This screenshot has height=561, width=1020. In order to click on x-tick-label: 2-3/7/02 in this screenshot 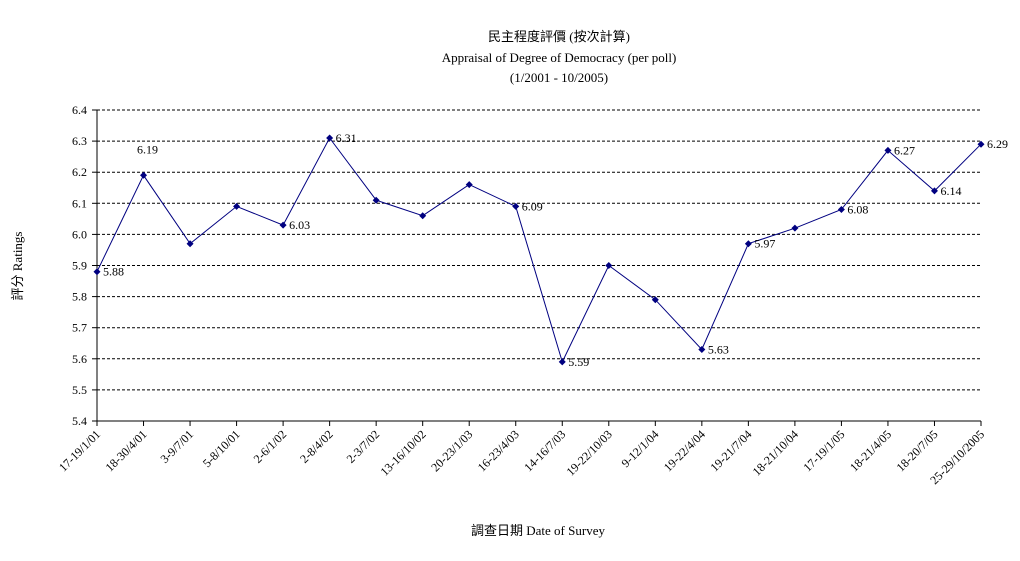, I will do `click(363, 446)`.